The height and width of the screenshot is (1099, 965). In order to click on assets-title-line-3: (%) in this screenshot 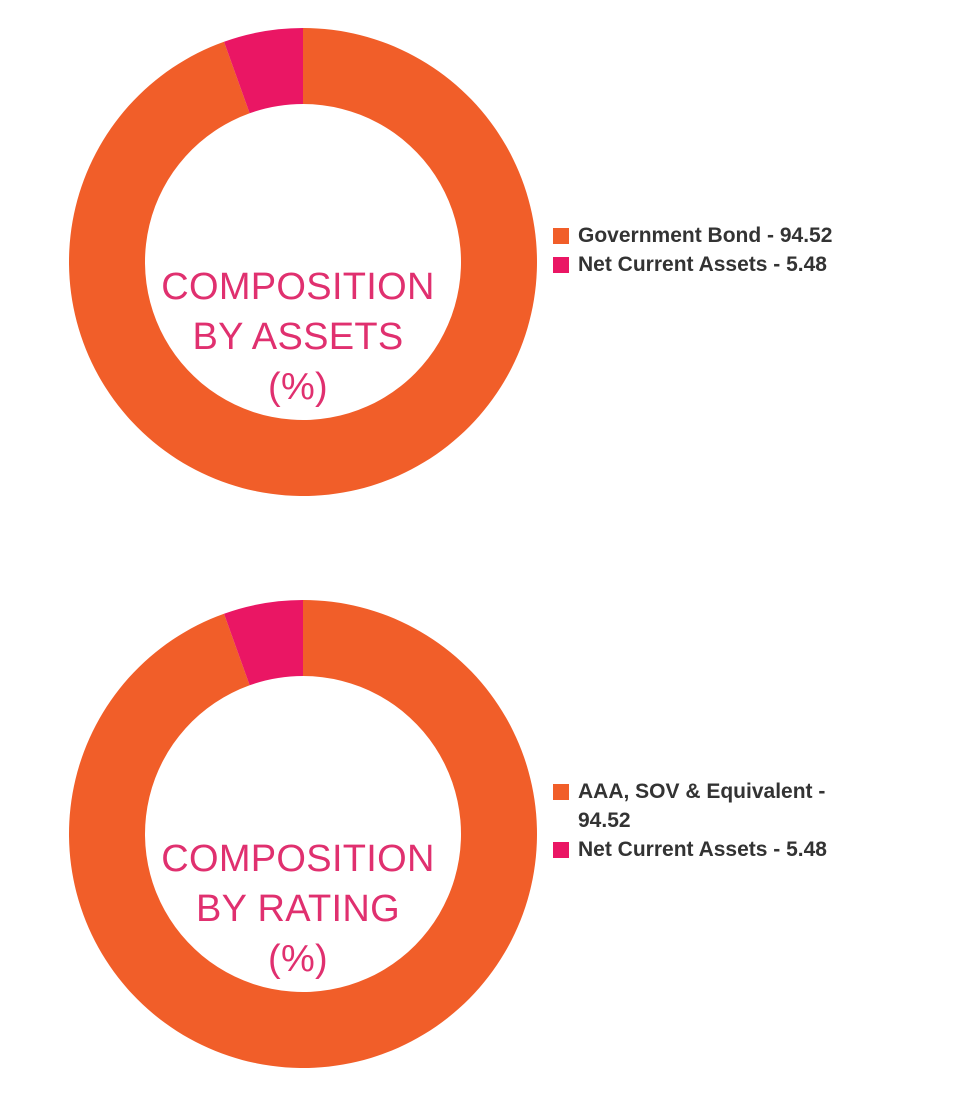, I will do `click(298, 387)`.